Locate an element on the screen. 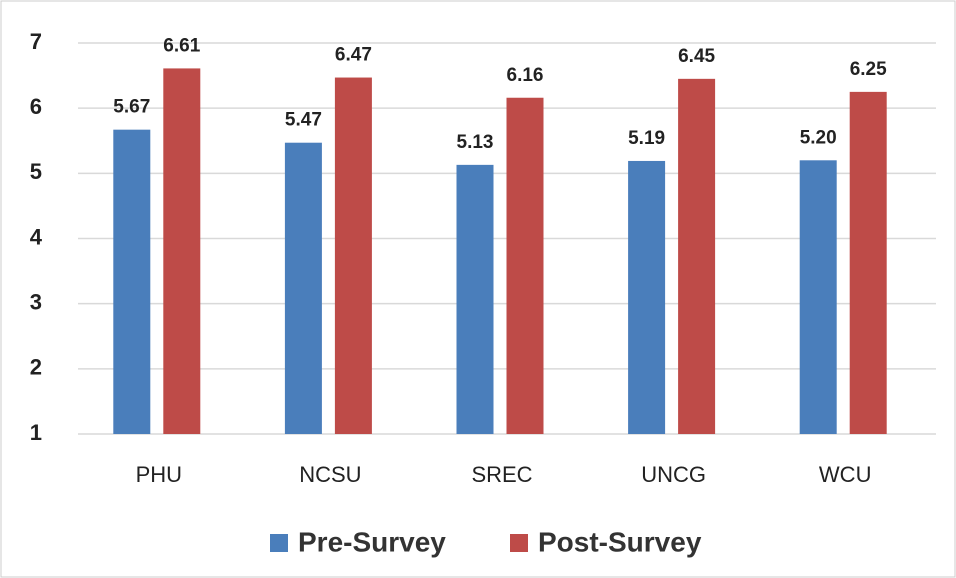 Image resolution: width=956 pixels, height=578 pixels. value-label: 6.61 is located at coordinates (181, 45).